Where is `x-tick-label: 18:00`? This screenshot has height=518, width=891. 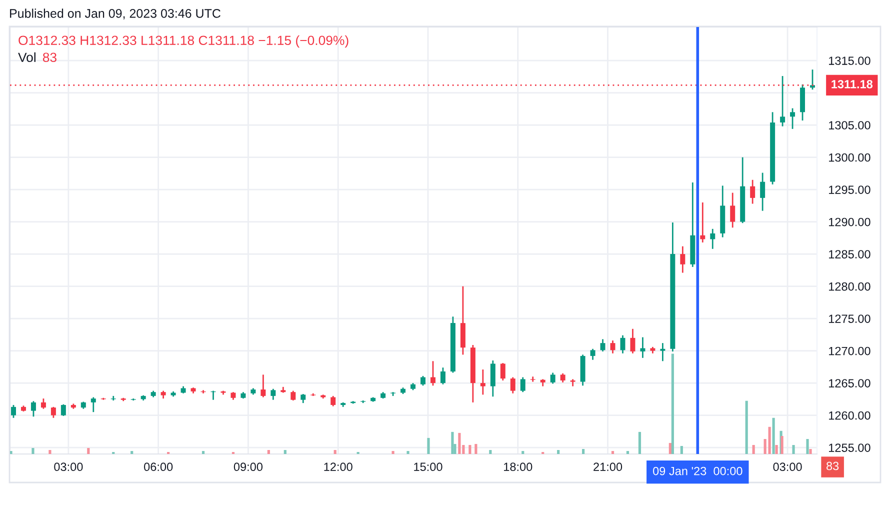 x-tick-label: 18:00 is located at coordinates (518, 467).